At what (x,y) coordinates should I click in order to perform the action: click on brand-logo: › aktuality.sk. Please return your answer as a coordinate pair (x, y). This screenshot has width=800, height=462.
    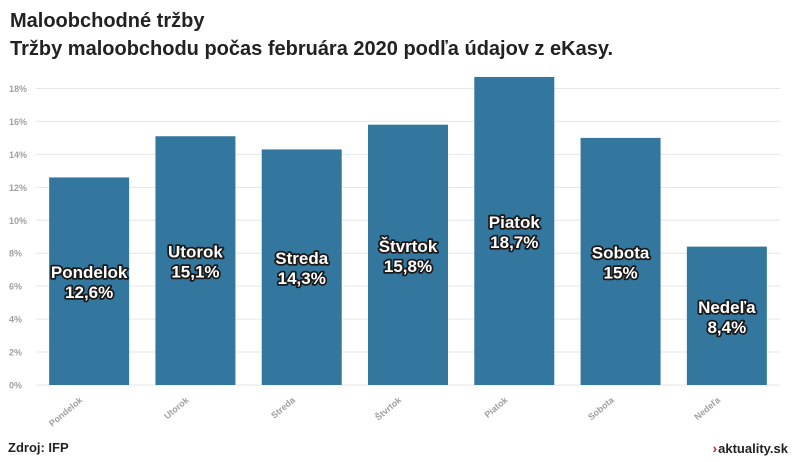
    Looking at the image, I should click on (750, 448).